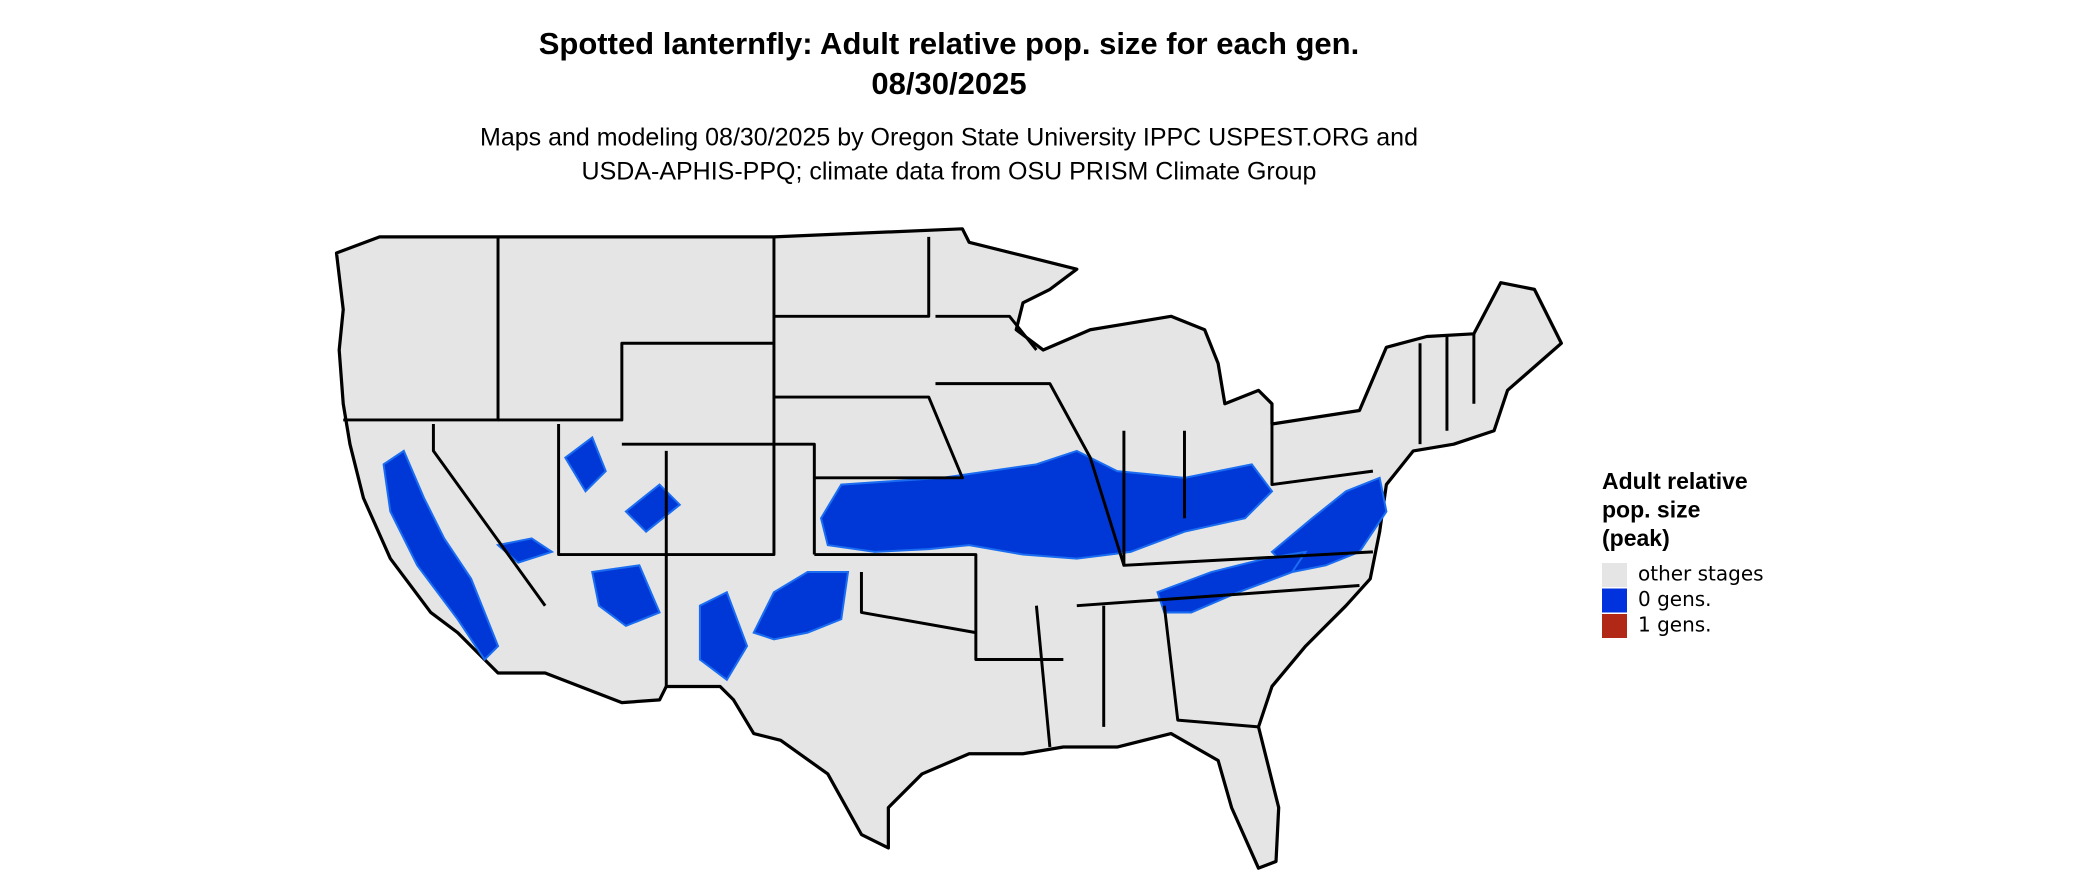  What do you see at coordinates (1701, 574) in the screenshot?
I see `legend-label: other stages` at bounding box center [1701, 574].